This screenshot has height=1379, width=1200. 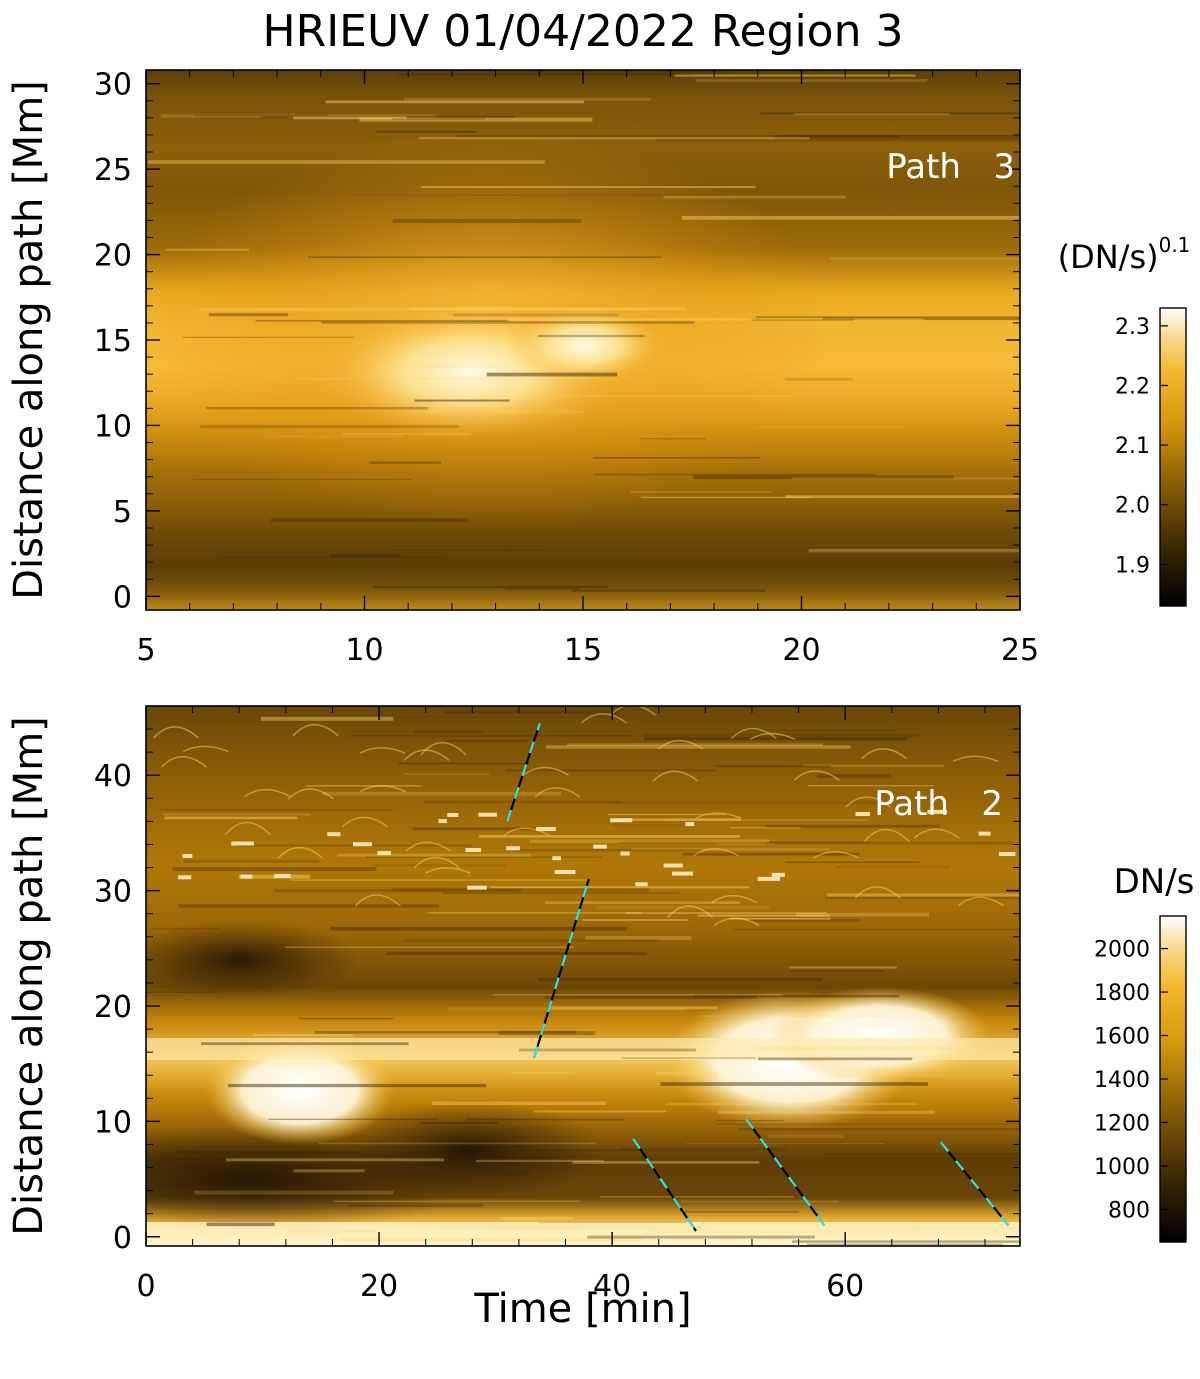 What do you see at coordinates (122, 512) in the screenshot?
I see `y-tick-label: 5` at bounding box center [122, 512].